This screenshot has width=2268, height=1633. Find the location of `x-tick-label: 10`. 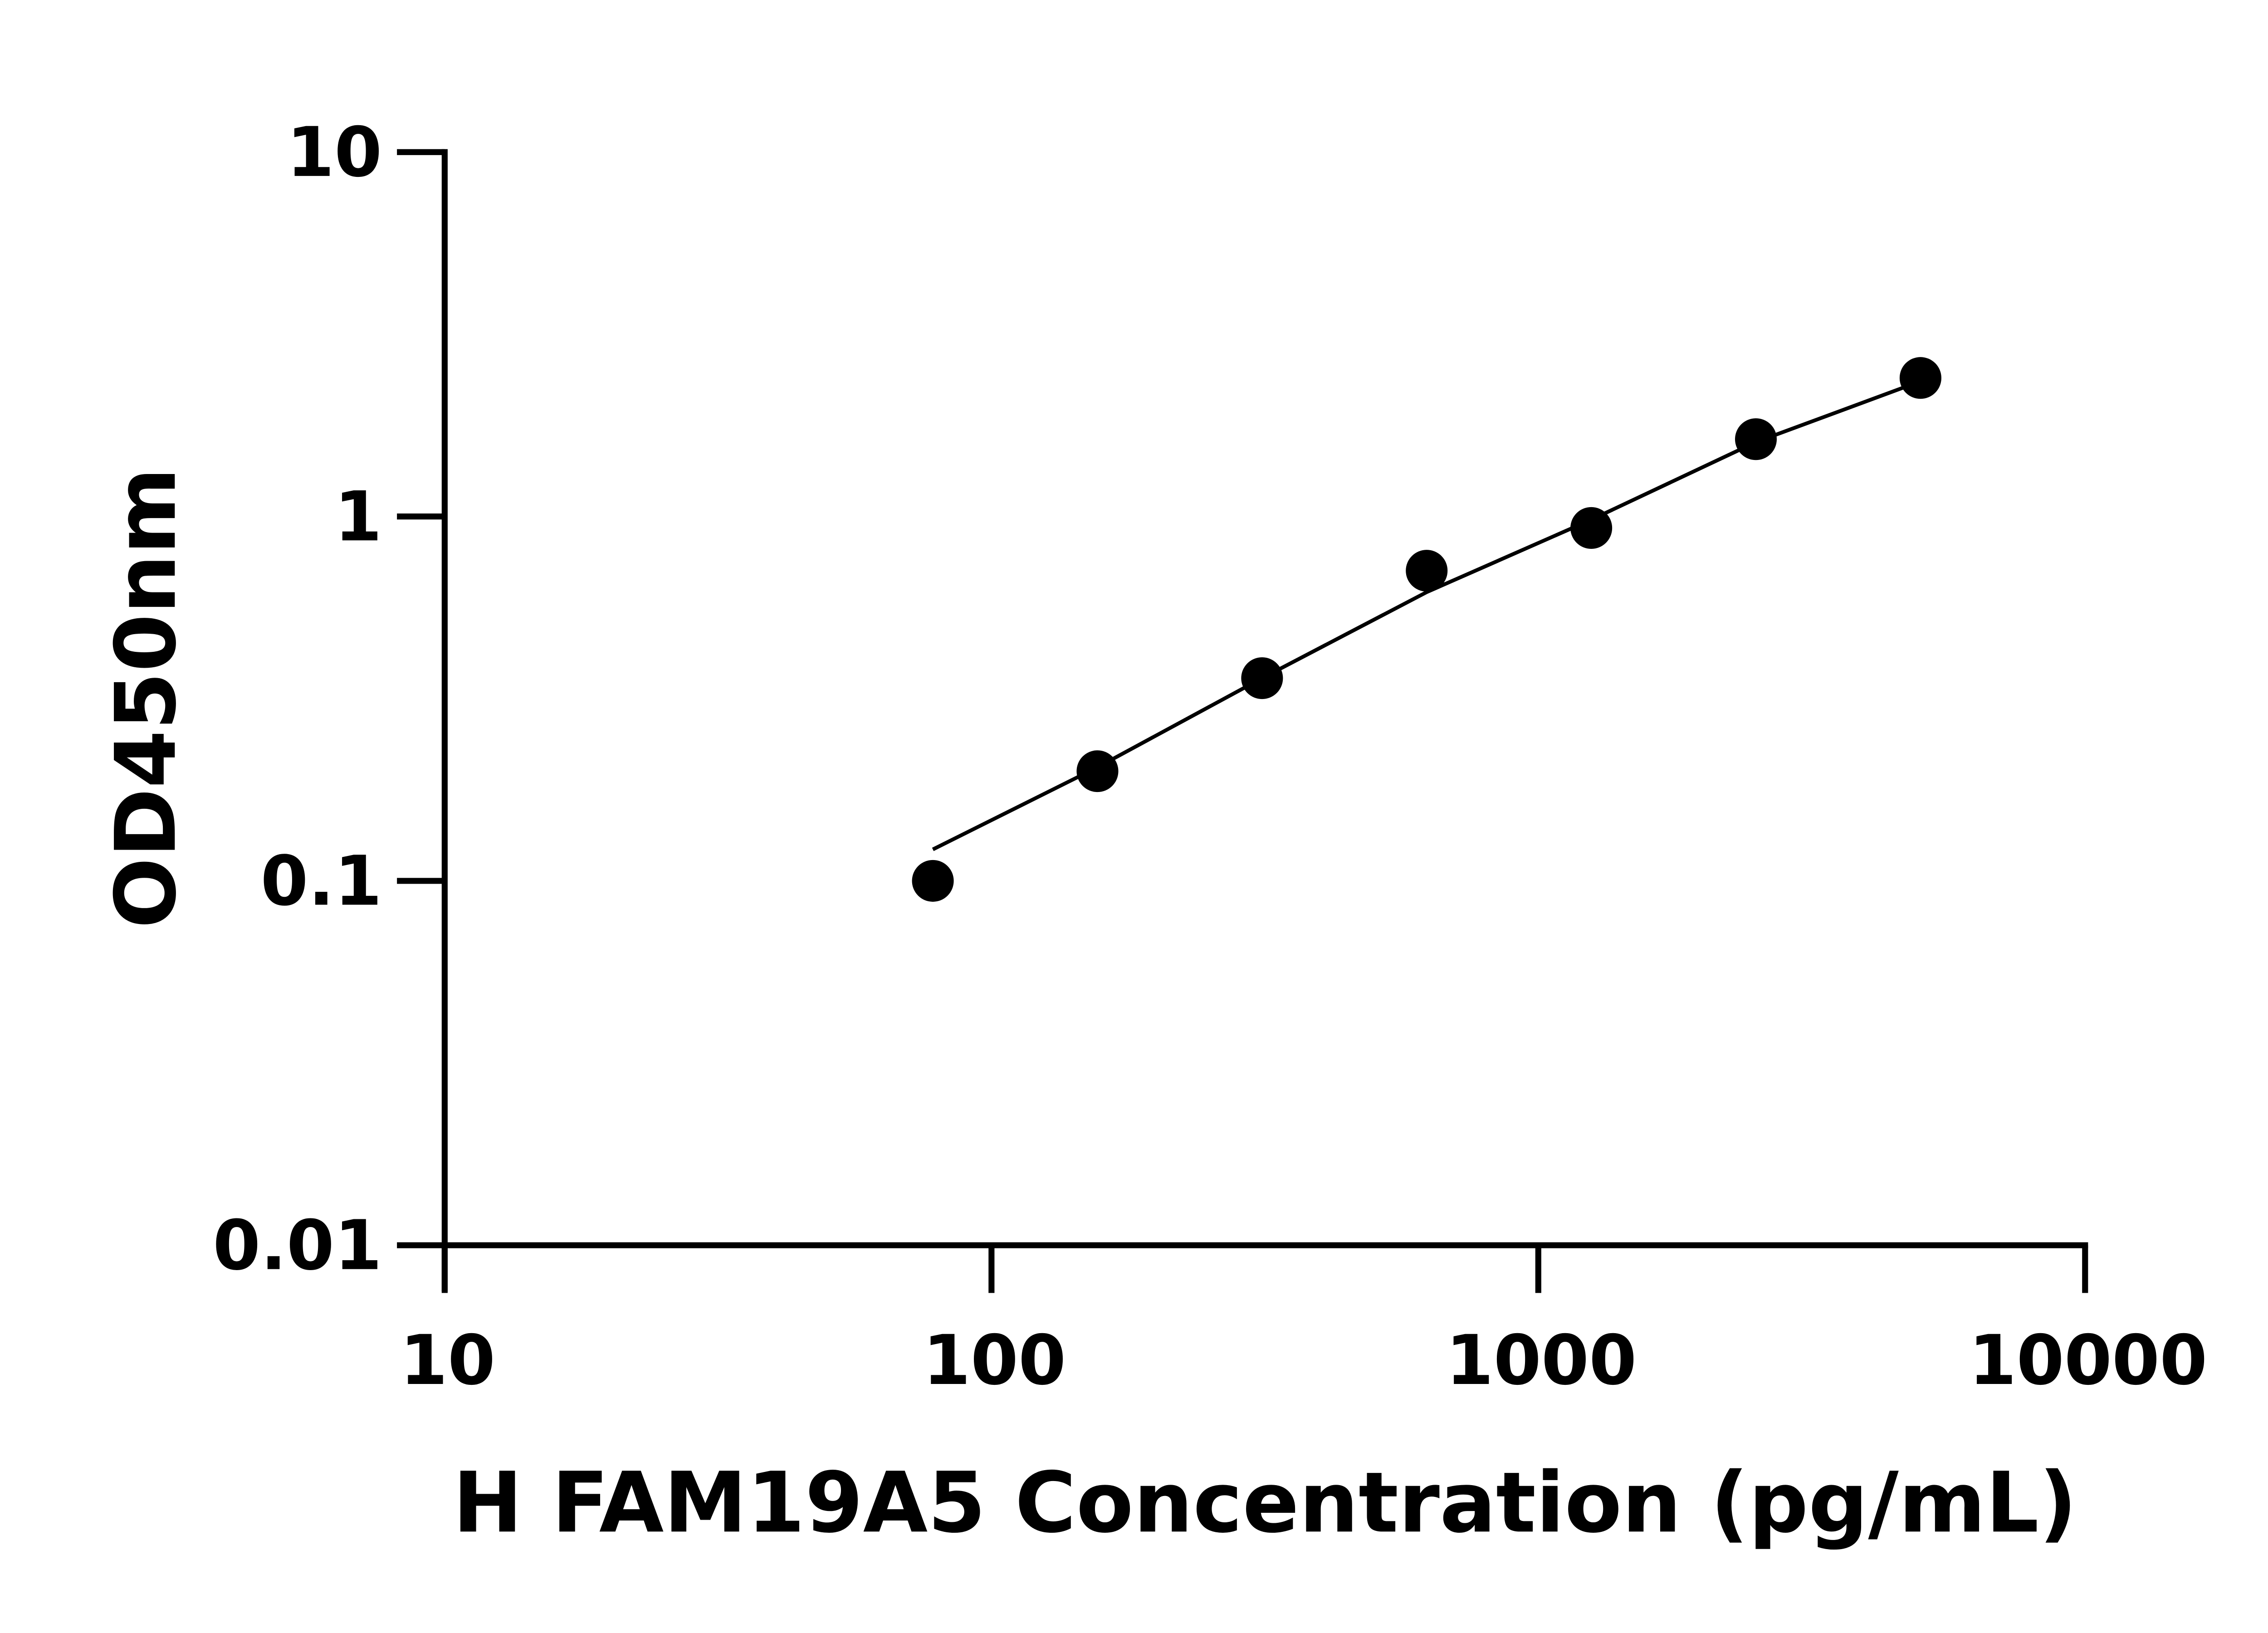

x-tick-label: 10 is located at coordinates (448, 1360).